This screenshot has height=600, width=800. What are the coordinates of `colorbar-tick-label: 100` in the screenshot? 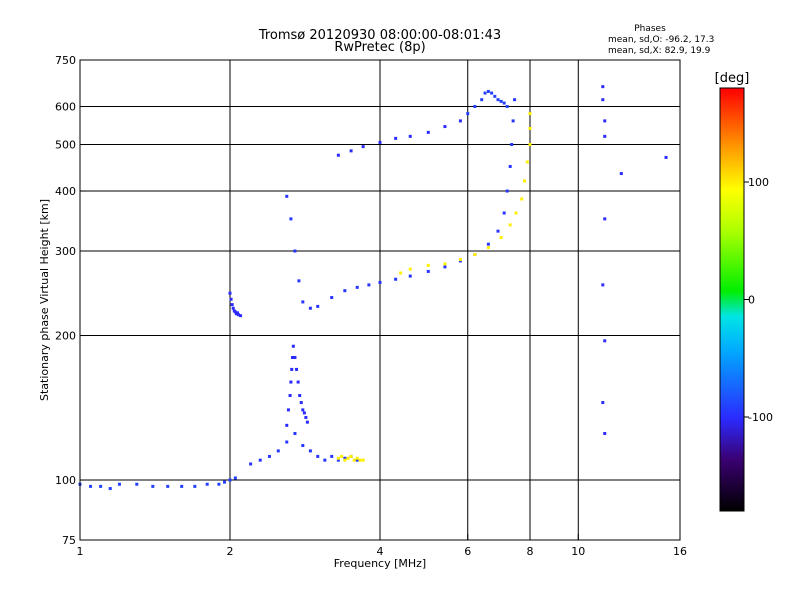 It's located at (758, 182).